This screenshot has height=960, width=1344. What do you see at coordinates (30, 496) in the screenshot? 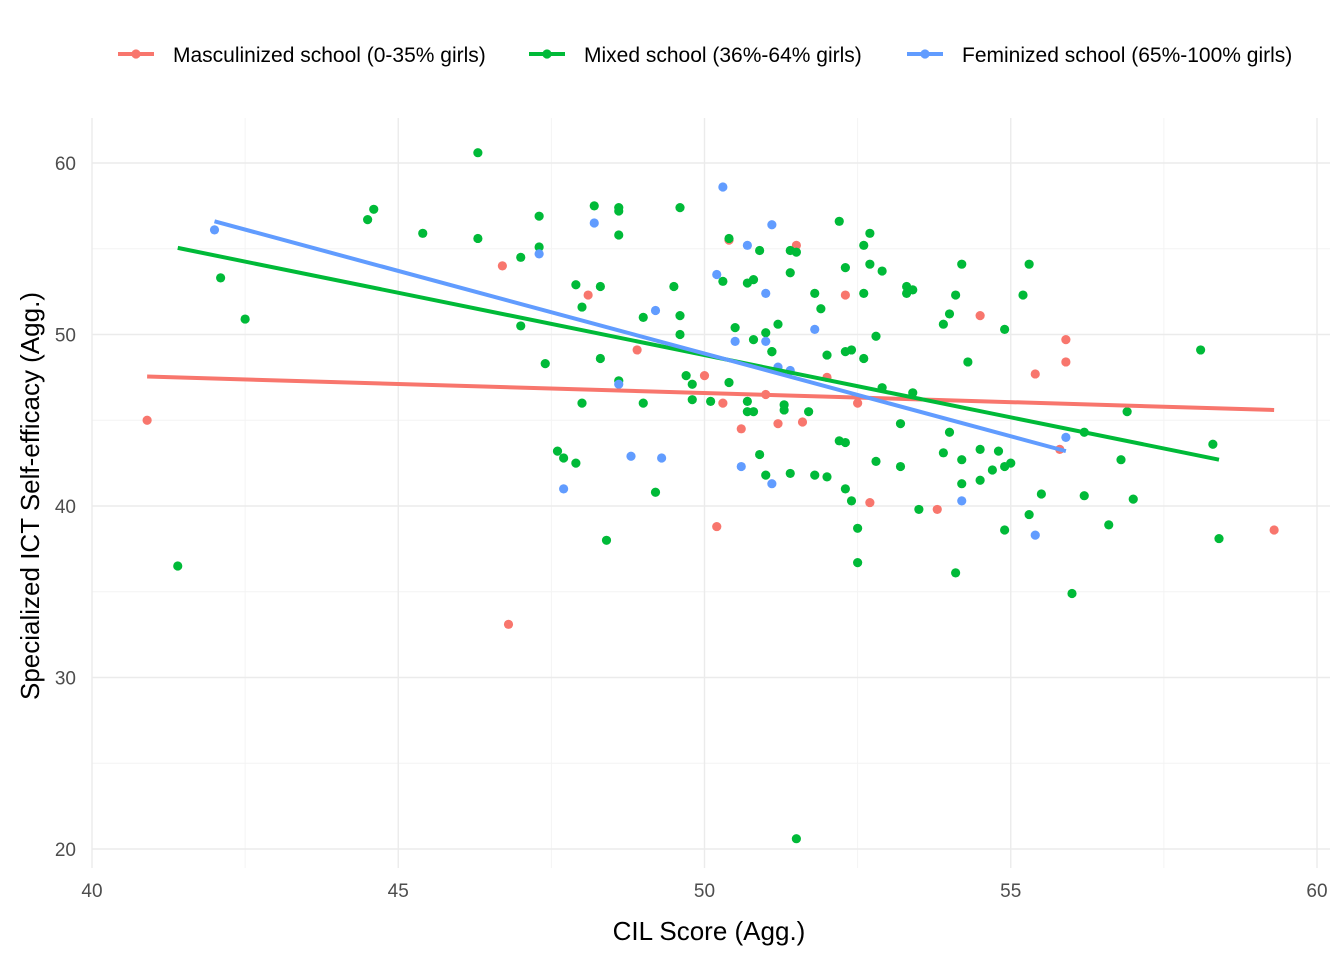
I see `y-axis-title: Specialized ICT Self-efficacy (Agg.)` at bounding box center [30, 496].